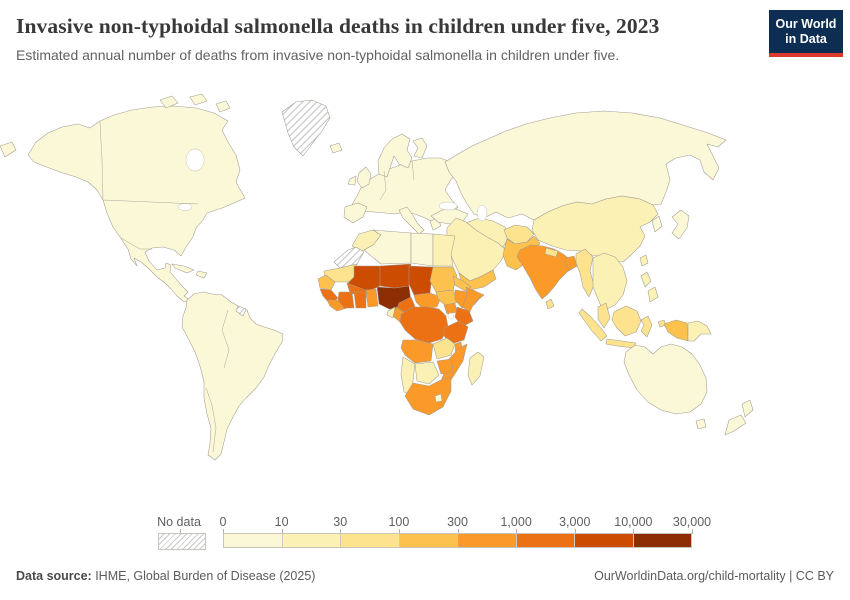 The width and height of the screenshot is (850, 600). What do you see at coordinates (182, 541) in the screenshot?
I see `no-data-swatch` at bounding box center [182, 541].